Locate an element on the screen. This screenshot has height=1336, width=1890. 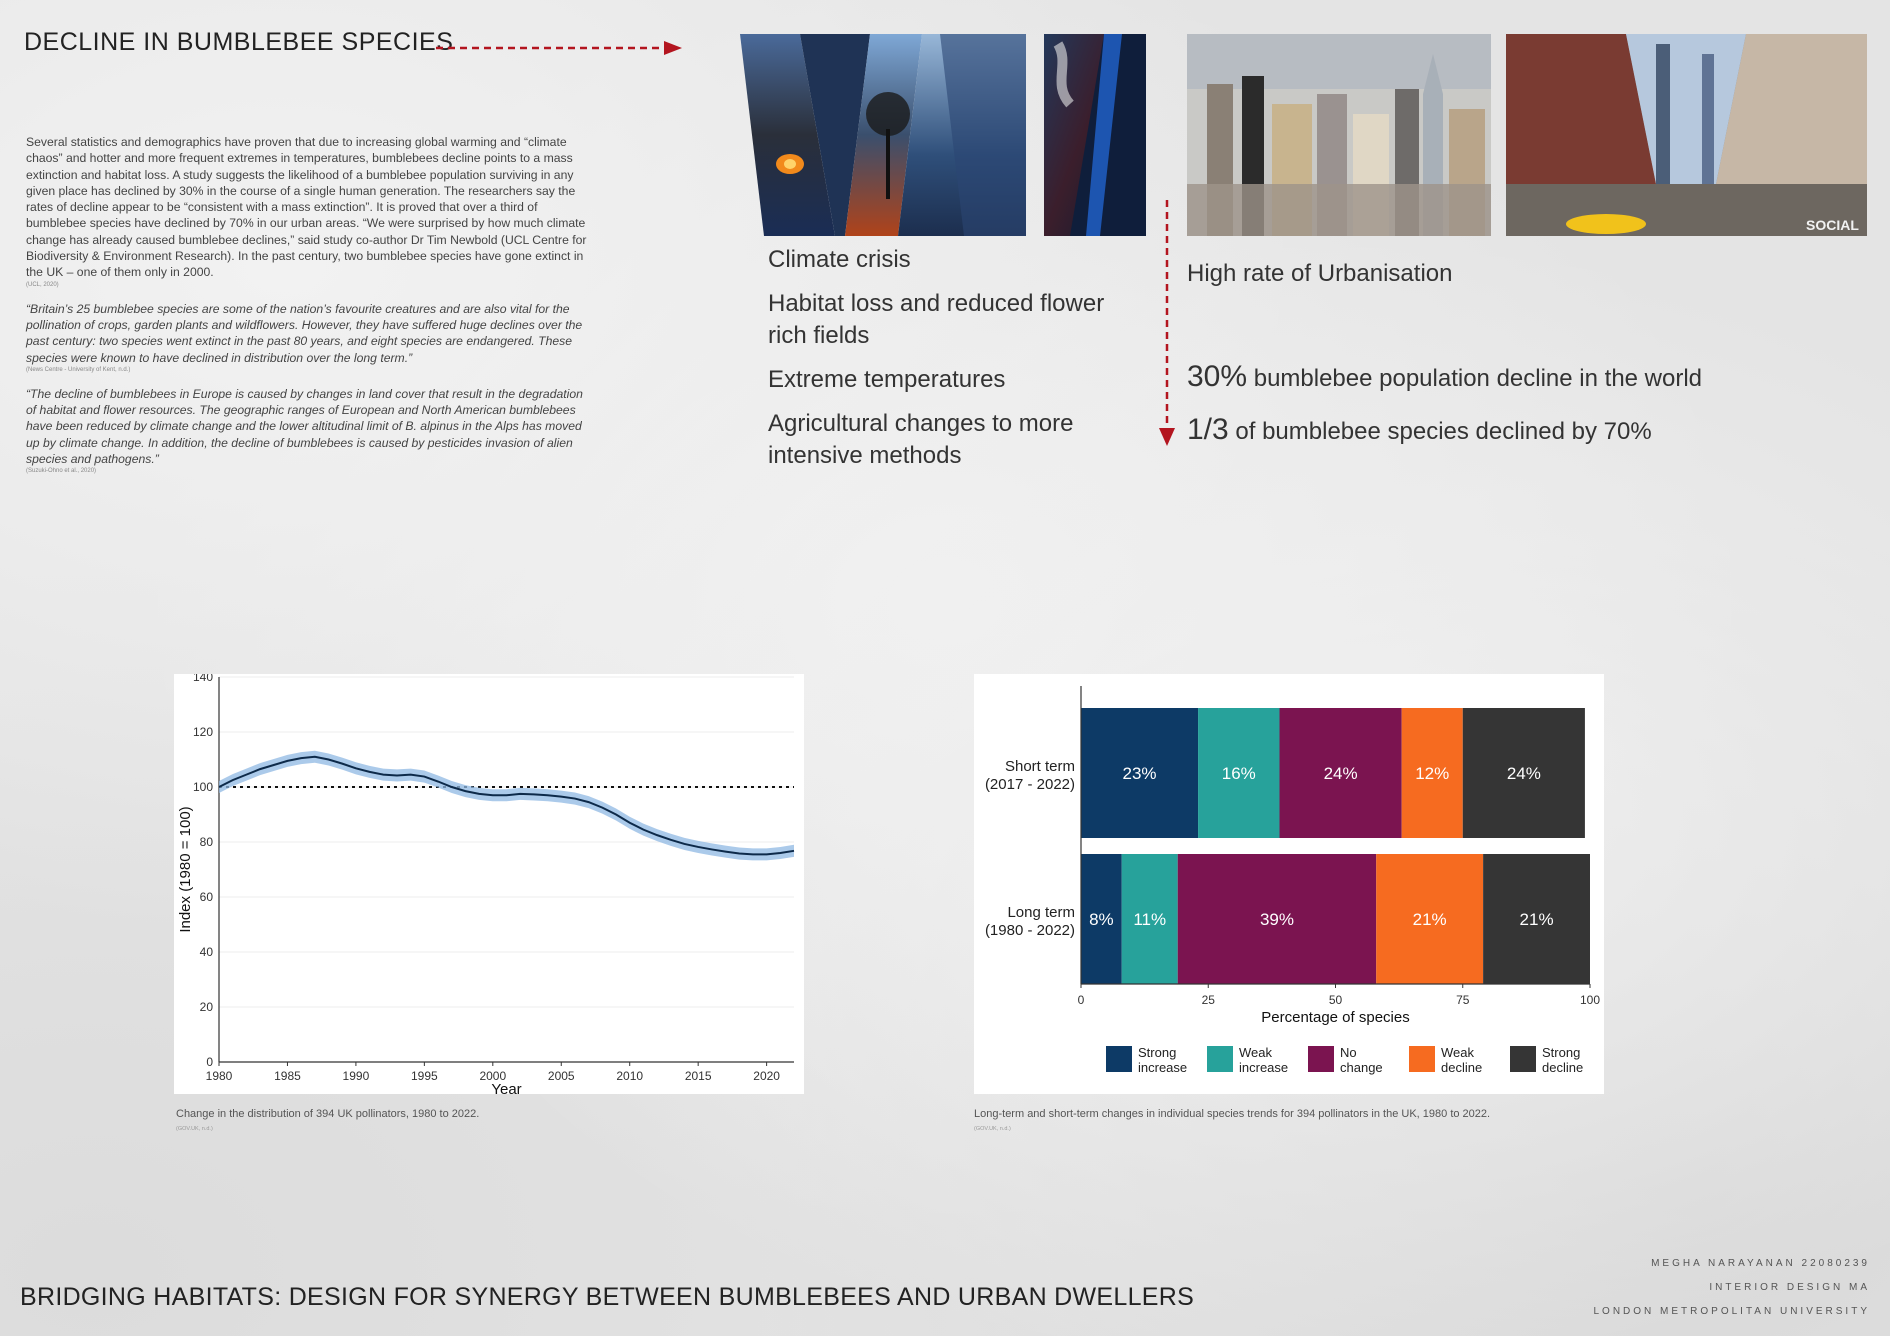
bar-data-label: 12% is located at coordinates (1432, 773).